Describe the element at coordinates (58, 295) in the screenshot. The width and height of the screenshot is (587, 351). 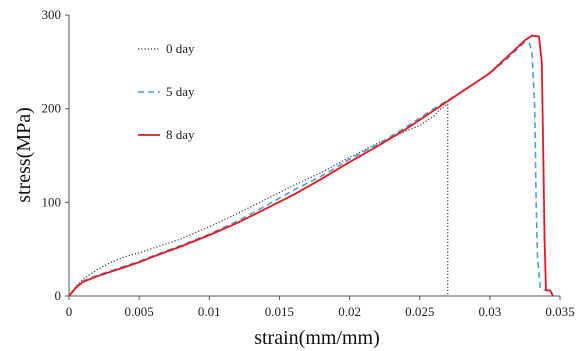
I see `y-tick-label: 0` at that location.